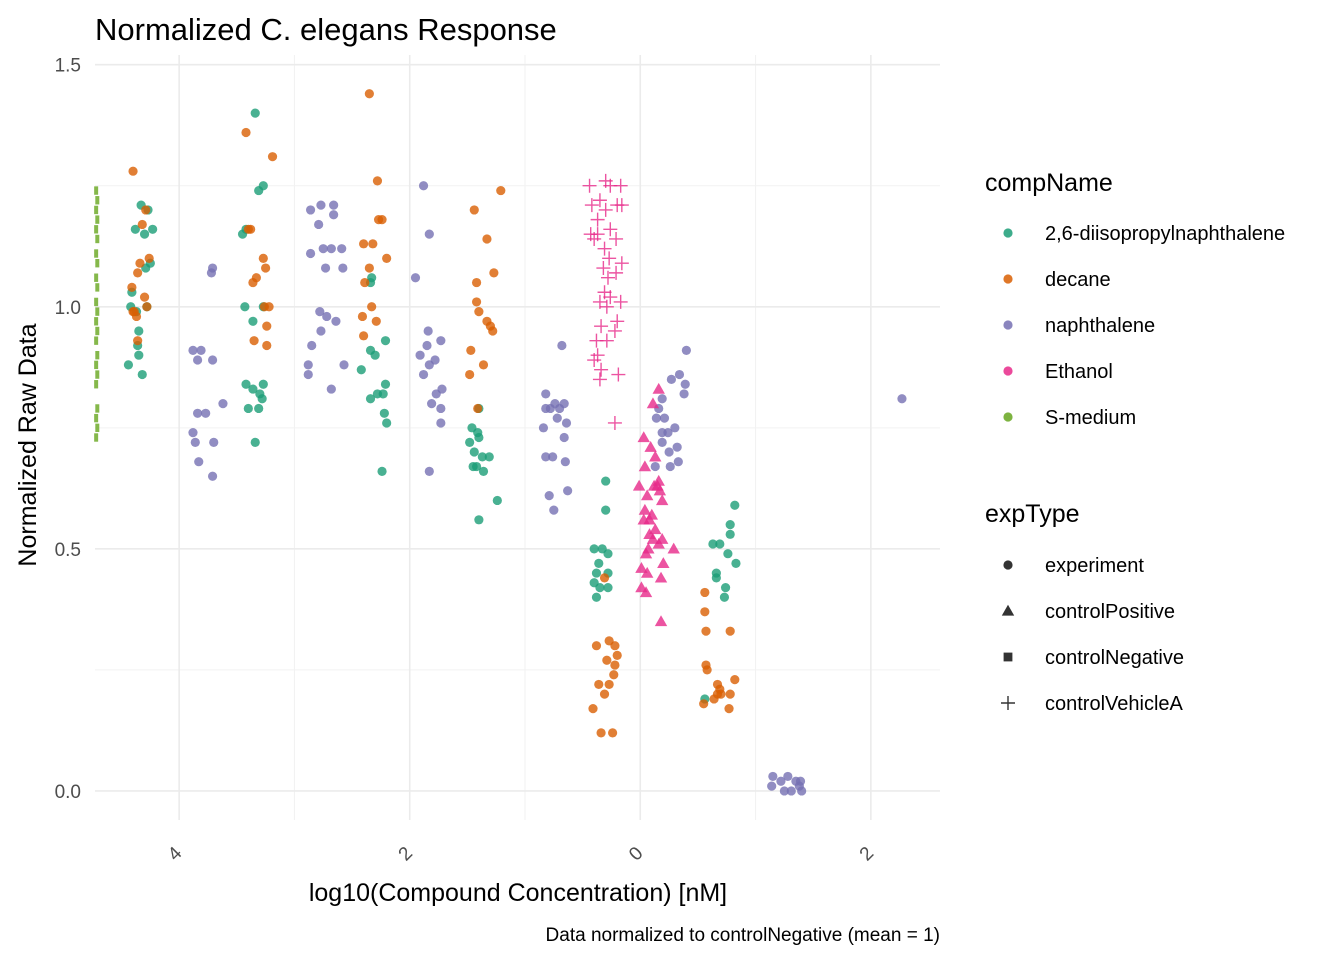 This screenshot has width=1344, height=960. I want to click on x-tick-label: 4, so click(175, 854).